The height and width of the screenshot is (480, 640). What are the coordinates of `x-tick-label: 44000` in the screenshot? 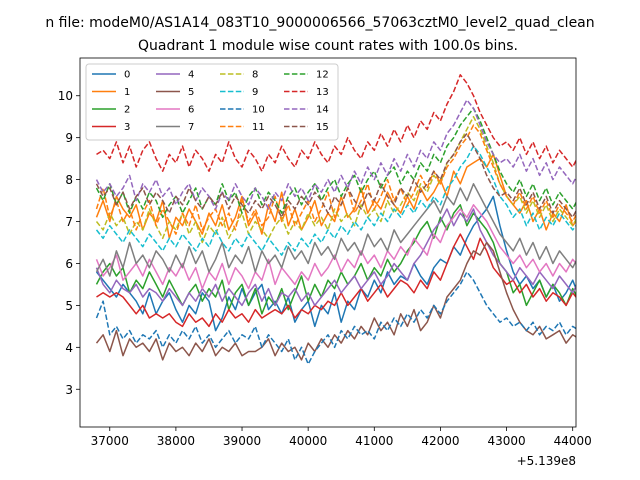 It's located at (573, 441).